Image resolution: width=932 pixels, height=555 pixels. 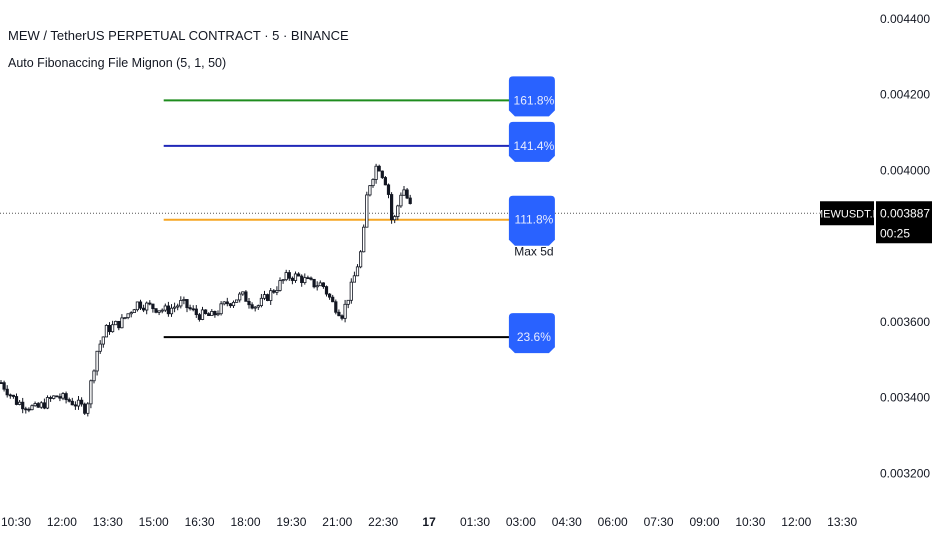 What do you see at coordinates (905, 473) in the screenshot?
I see `y-tick-label: 0.003200` at bounding box center [905, 473].